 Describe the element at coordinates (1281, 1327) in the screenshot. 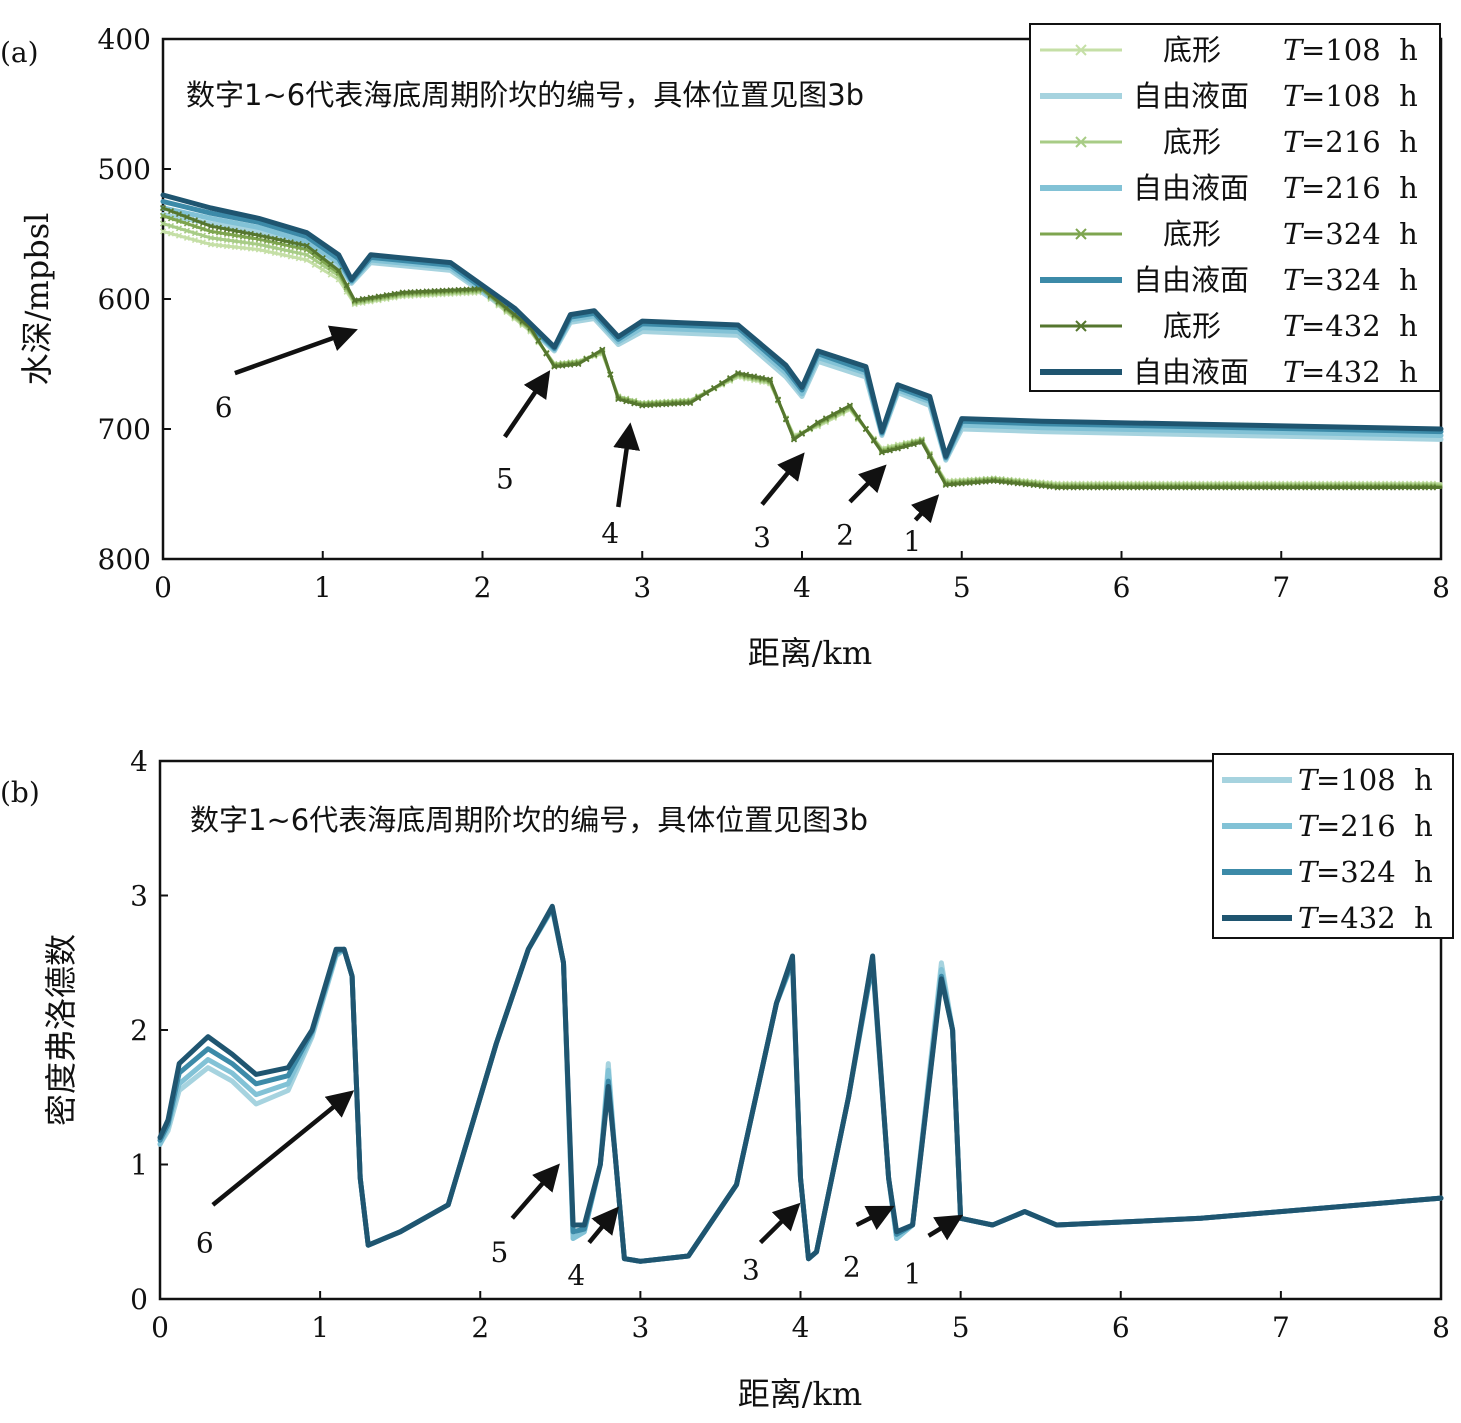

I see `x-tick-label: 7` at that location.